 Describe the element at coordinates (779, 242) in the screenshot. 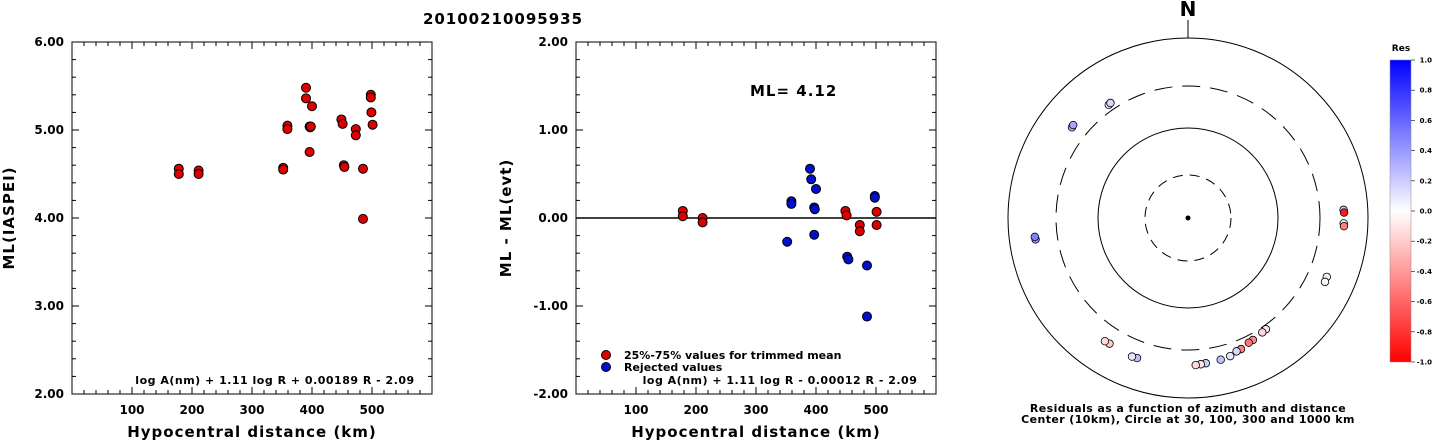

I see `middle-data-points` at that location.